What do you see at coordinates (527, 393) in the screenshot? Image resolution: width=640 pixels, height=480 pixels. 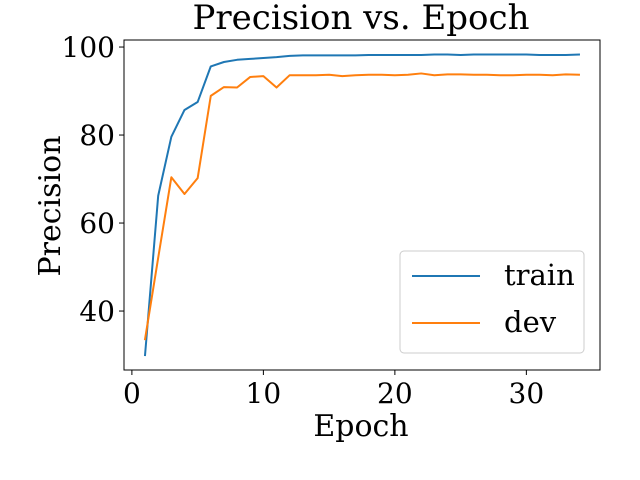 I see `x-tick-label-30: 30` at bounding box center [527, 393].